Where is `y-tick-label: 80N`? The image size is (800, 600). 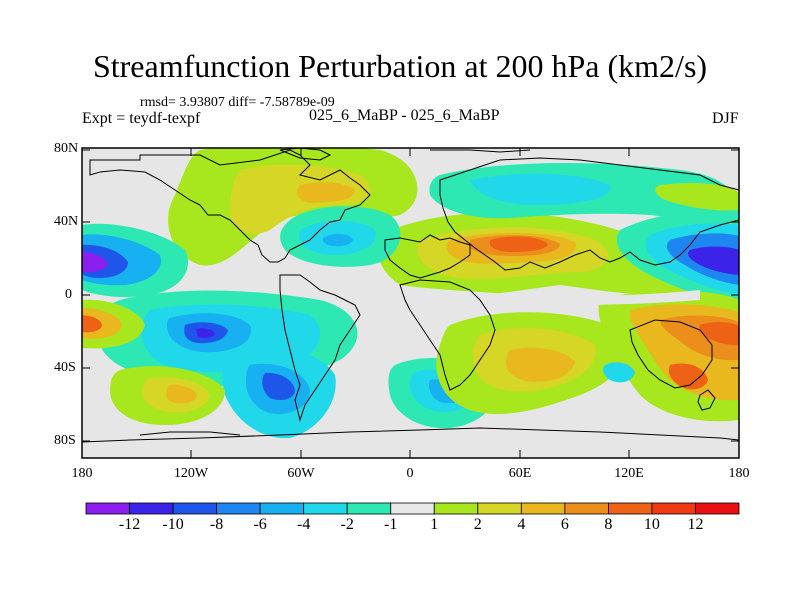 y-tick-label: 80N is located at coordinates (66, 148).